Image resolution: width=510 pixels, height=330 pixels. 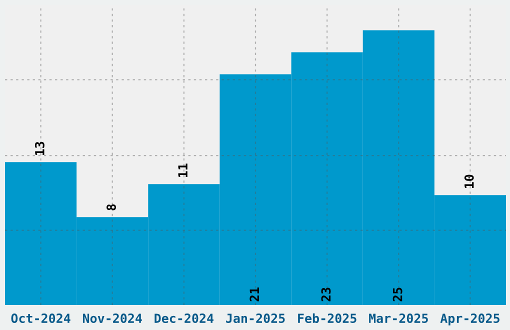 I want to click on data-label: 23, so click(x=326, y=295).